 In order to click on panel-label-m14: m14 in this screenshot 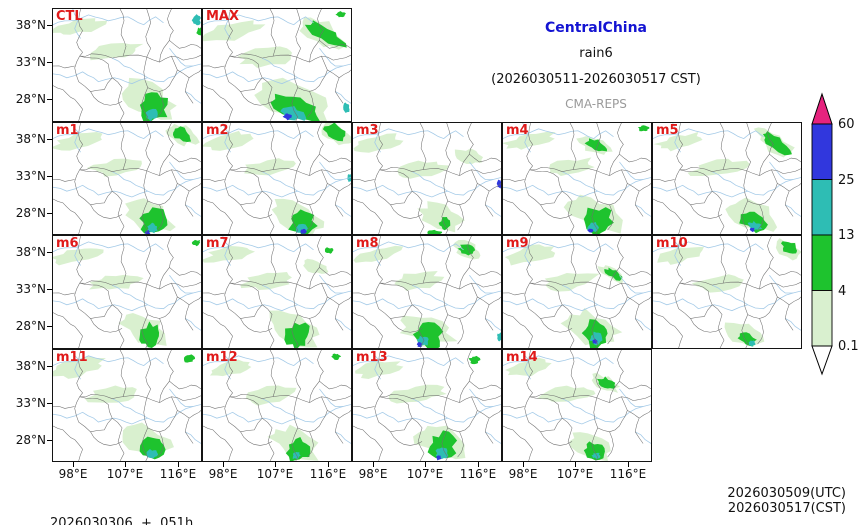, I will do `click(522, 357)`.